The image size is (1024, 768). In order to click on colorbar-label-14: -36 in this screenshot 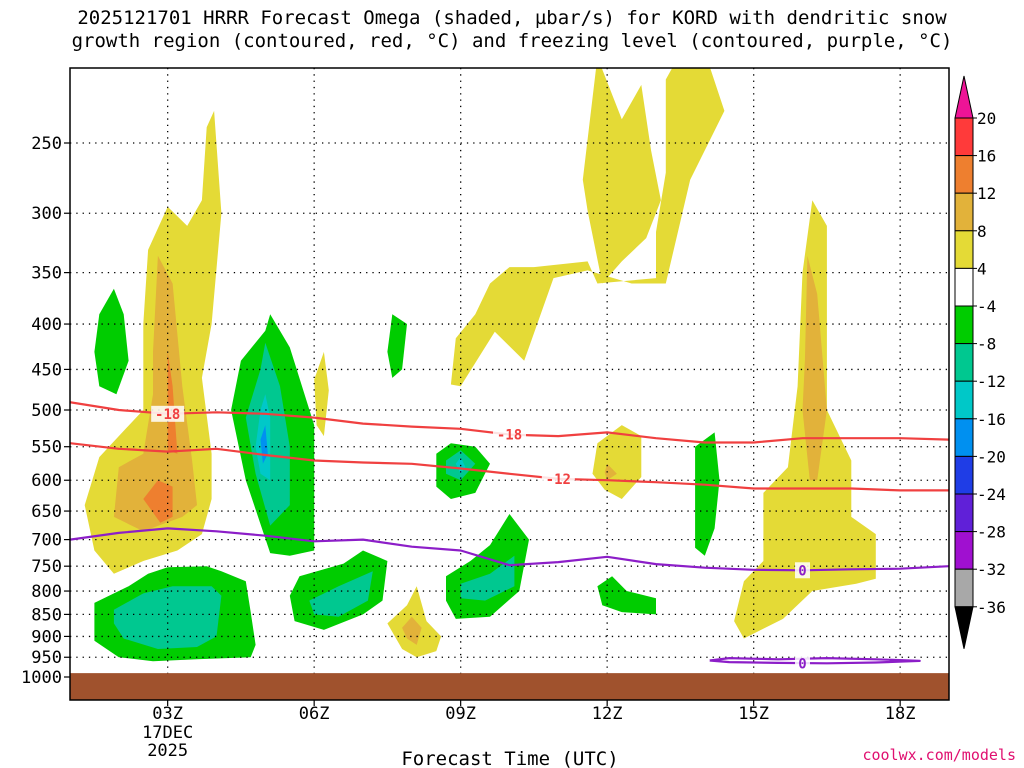, I will do `click(991, 607)`.